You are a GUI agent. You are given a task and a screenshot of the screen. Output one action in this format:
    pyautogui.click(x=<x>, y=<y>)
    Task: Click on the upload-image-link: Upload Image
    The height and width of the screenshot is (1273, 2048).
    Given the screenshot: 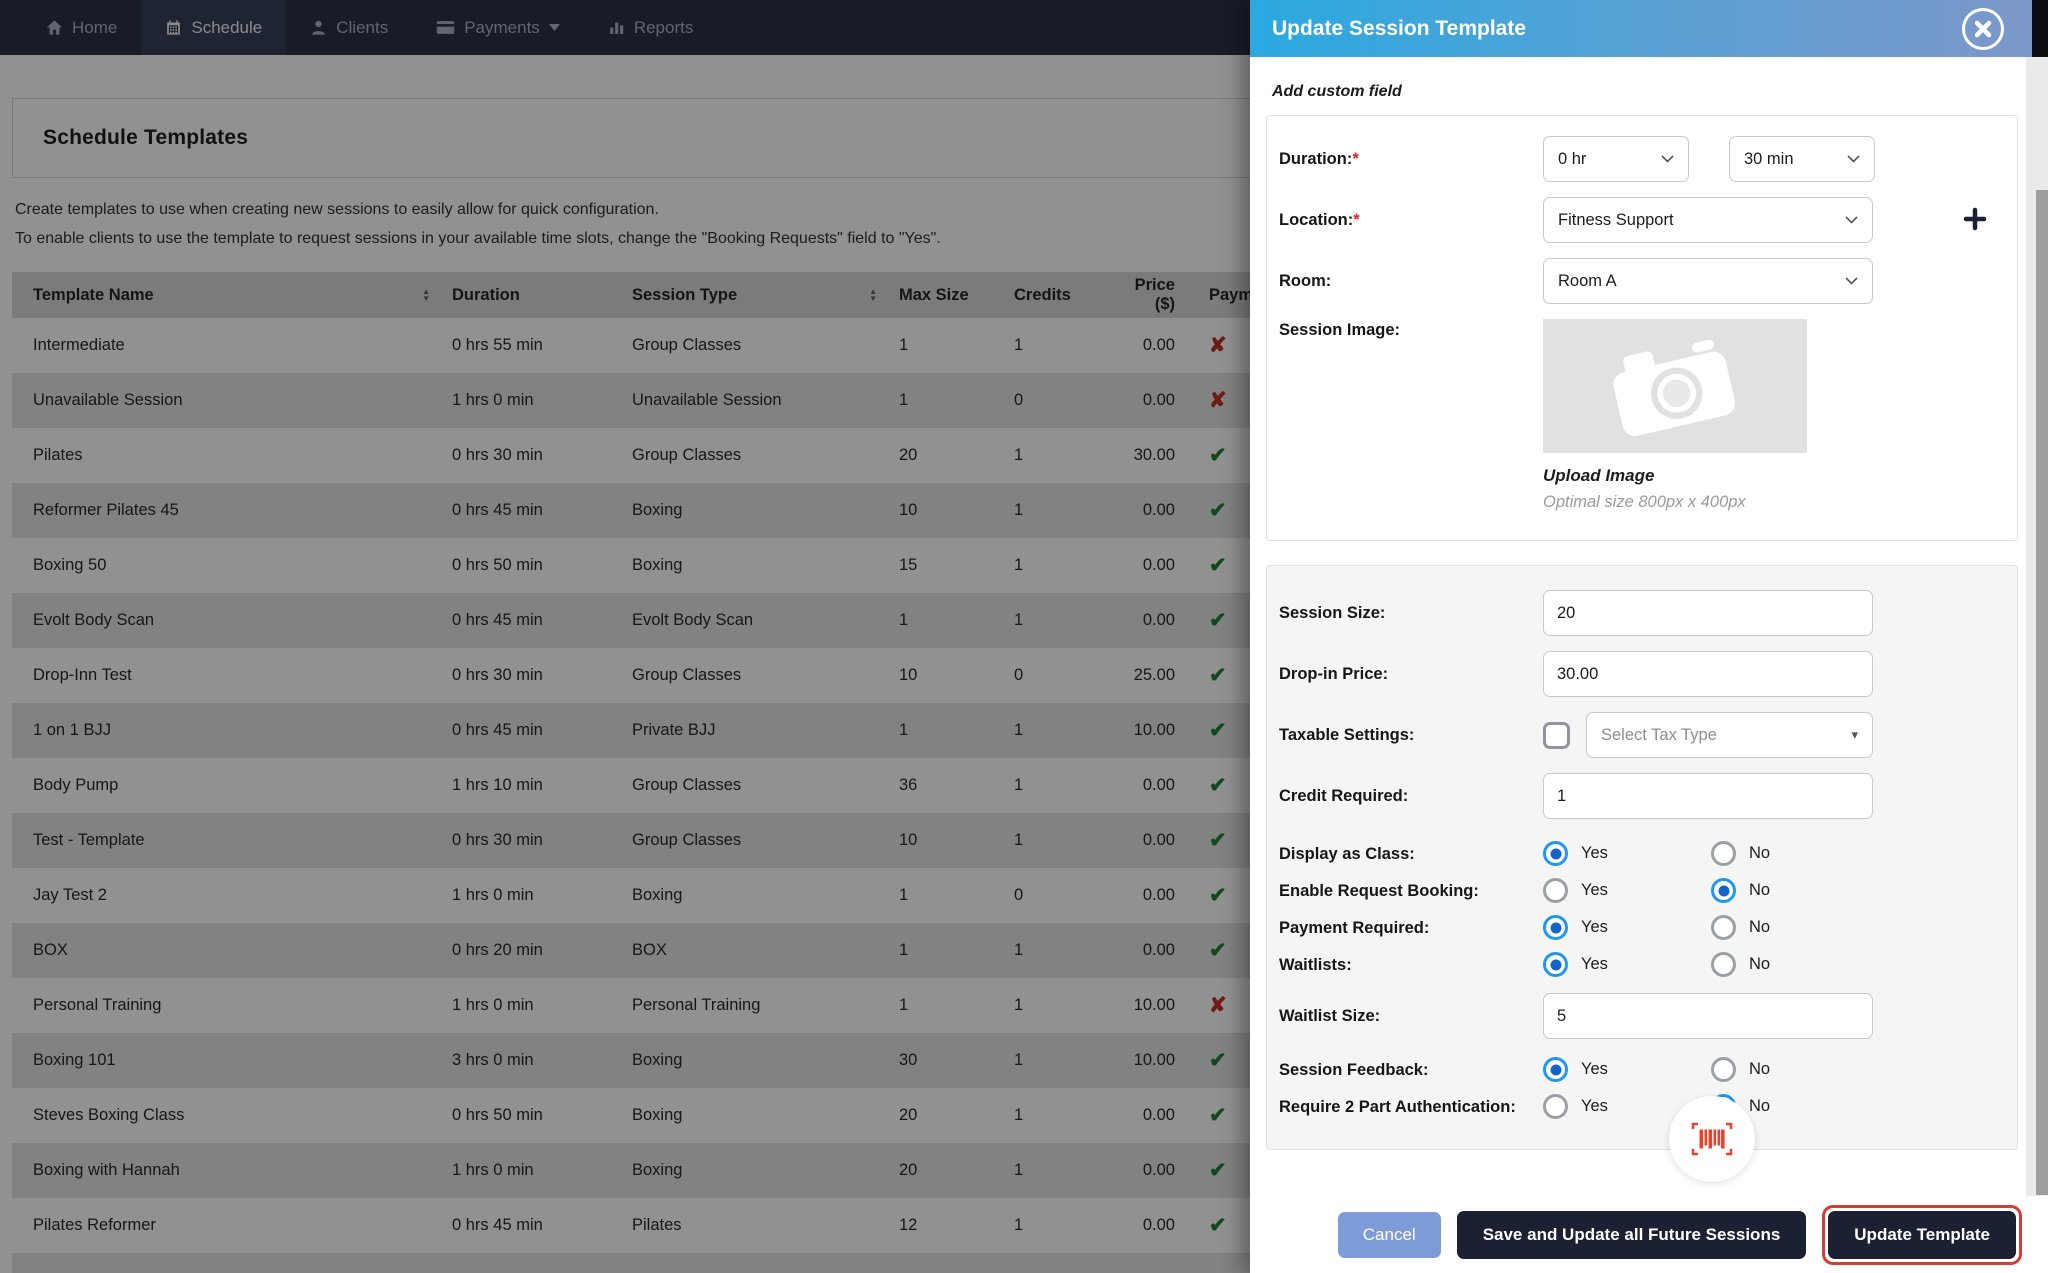 What is the action you would take?
    pyautogui.click(x=1599, y=475)
    